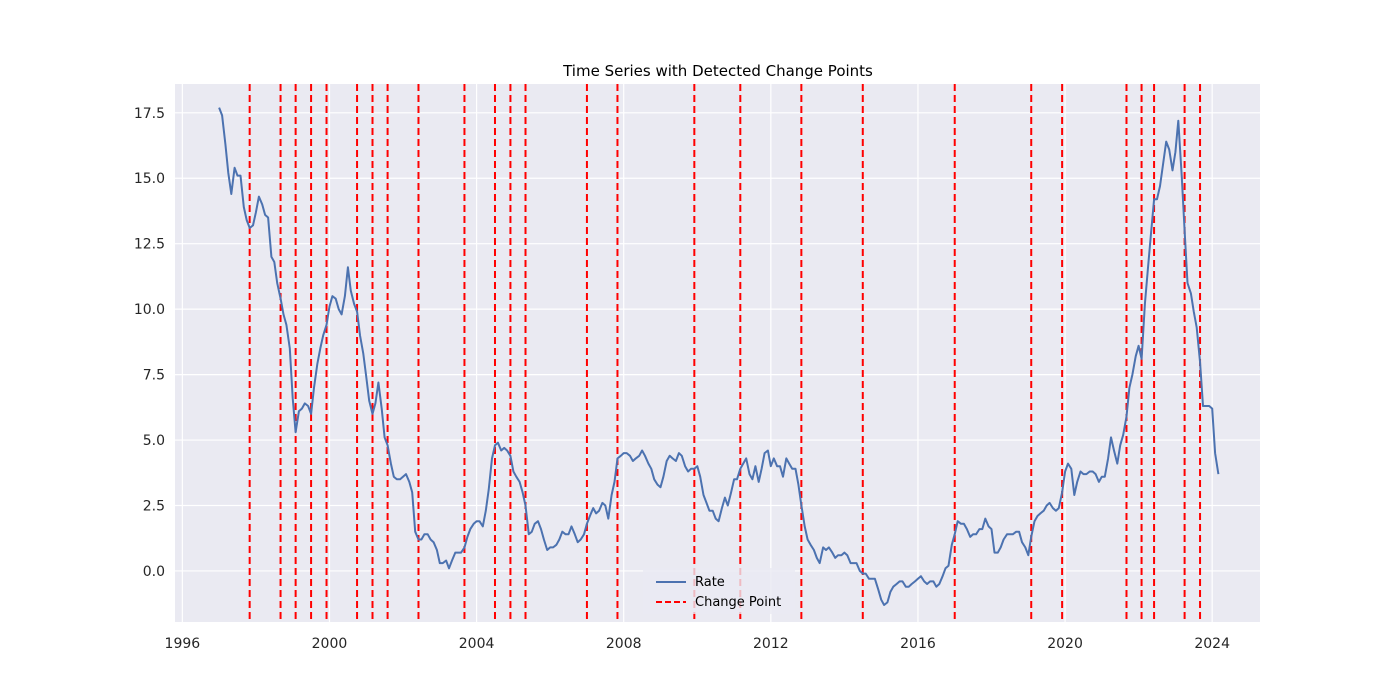 The image size is (1400, 700). What do you see at coordinates (918, 644) in the screenshot?
I see `x-tick-label-5: 2016` at bounding box center [918, 644].